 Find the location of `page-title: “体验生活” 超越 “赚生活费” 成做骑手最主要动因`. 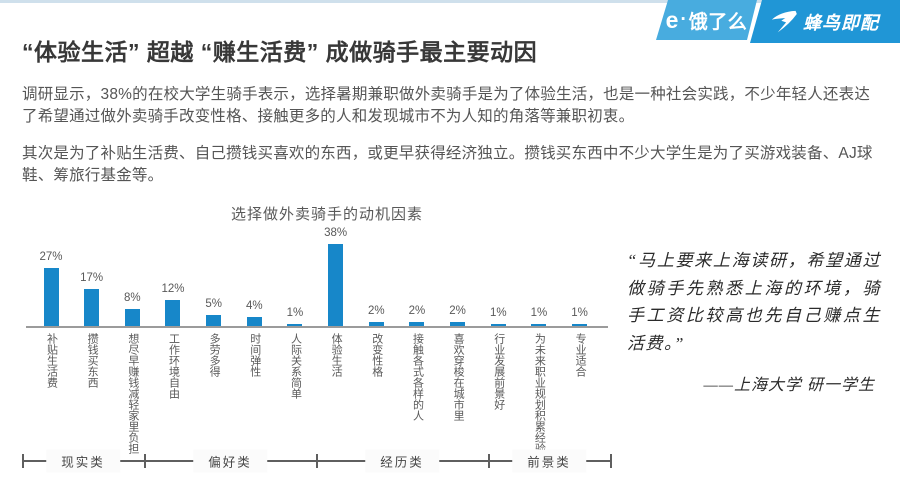

page-title: “体验生活” 超越 “赚生活费” 成做骑手最主要动因 is located at coordinates (280, 52).